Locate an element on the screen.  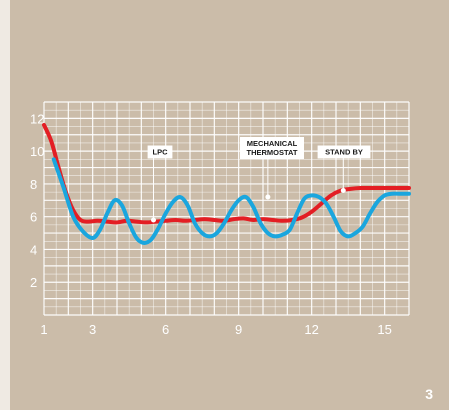
x-tick-label: 9 is located at coordinates (238, 329).